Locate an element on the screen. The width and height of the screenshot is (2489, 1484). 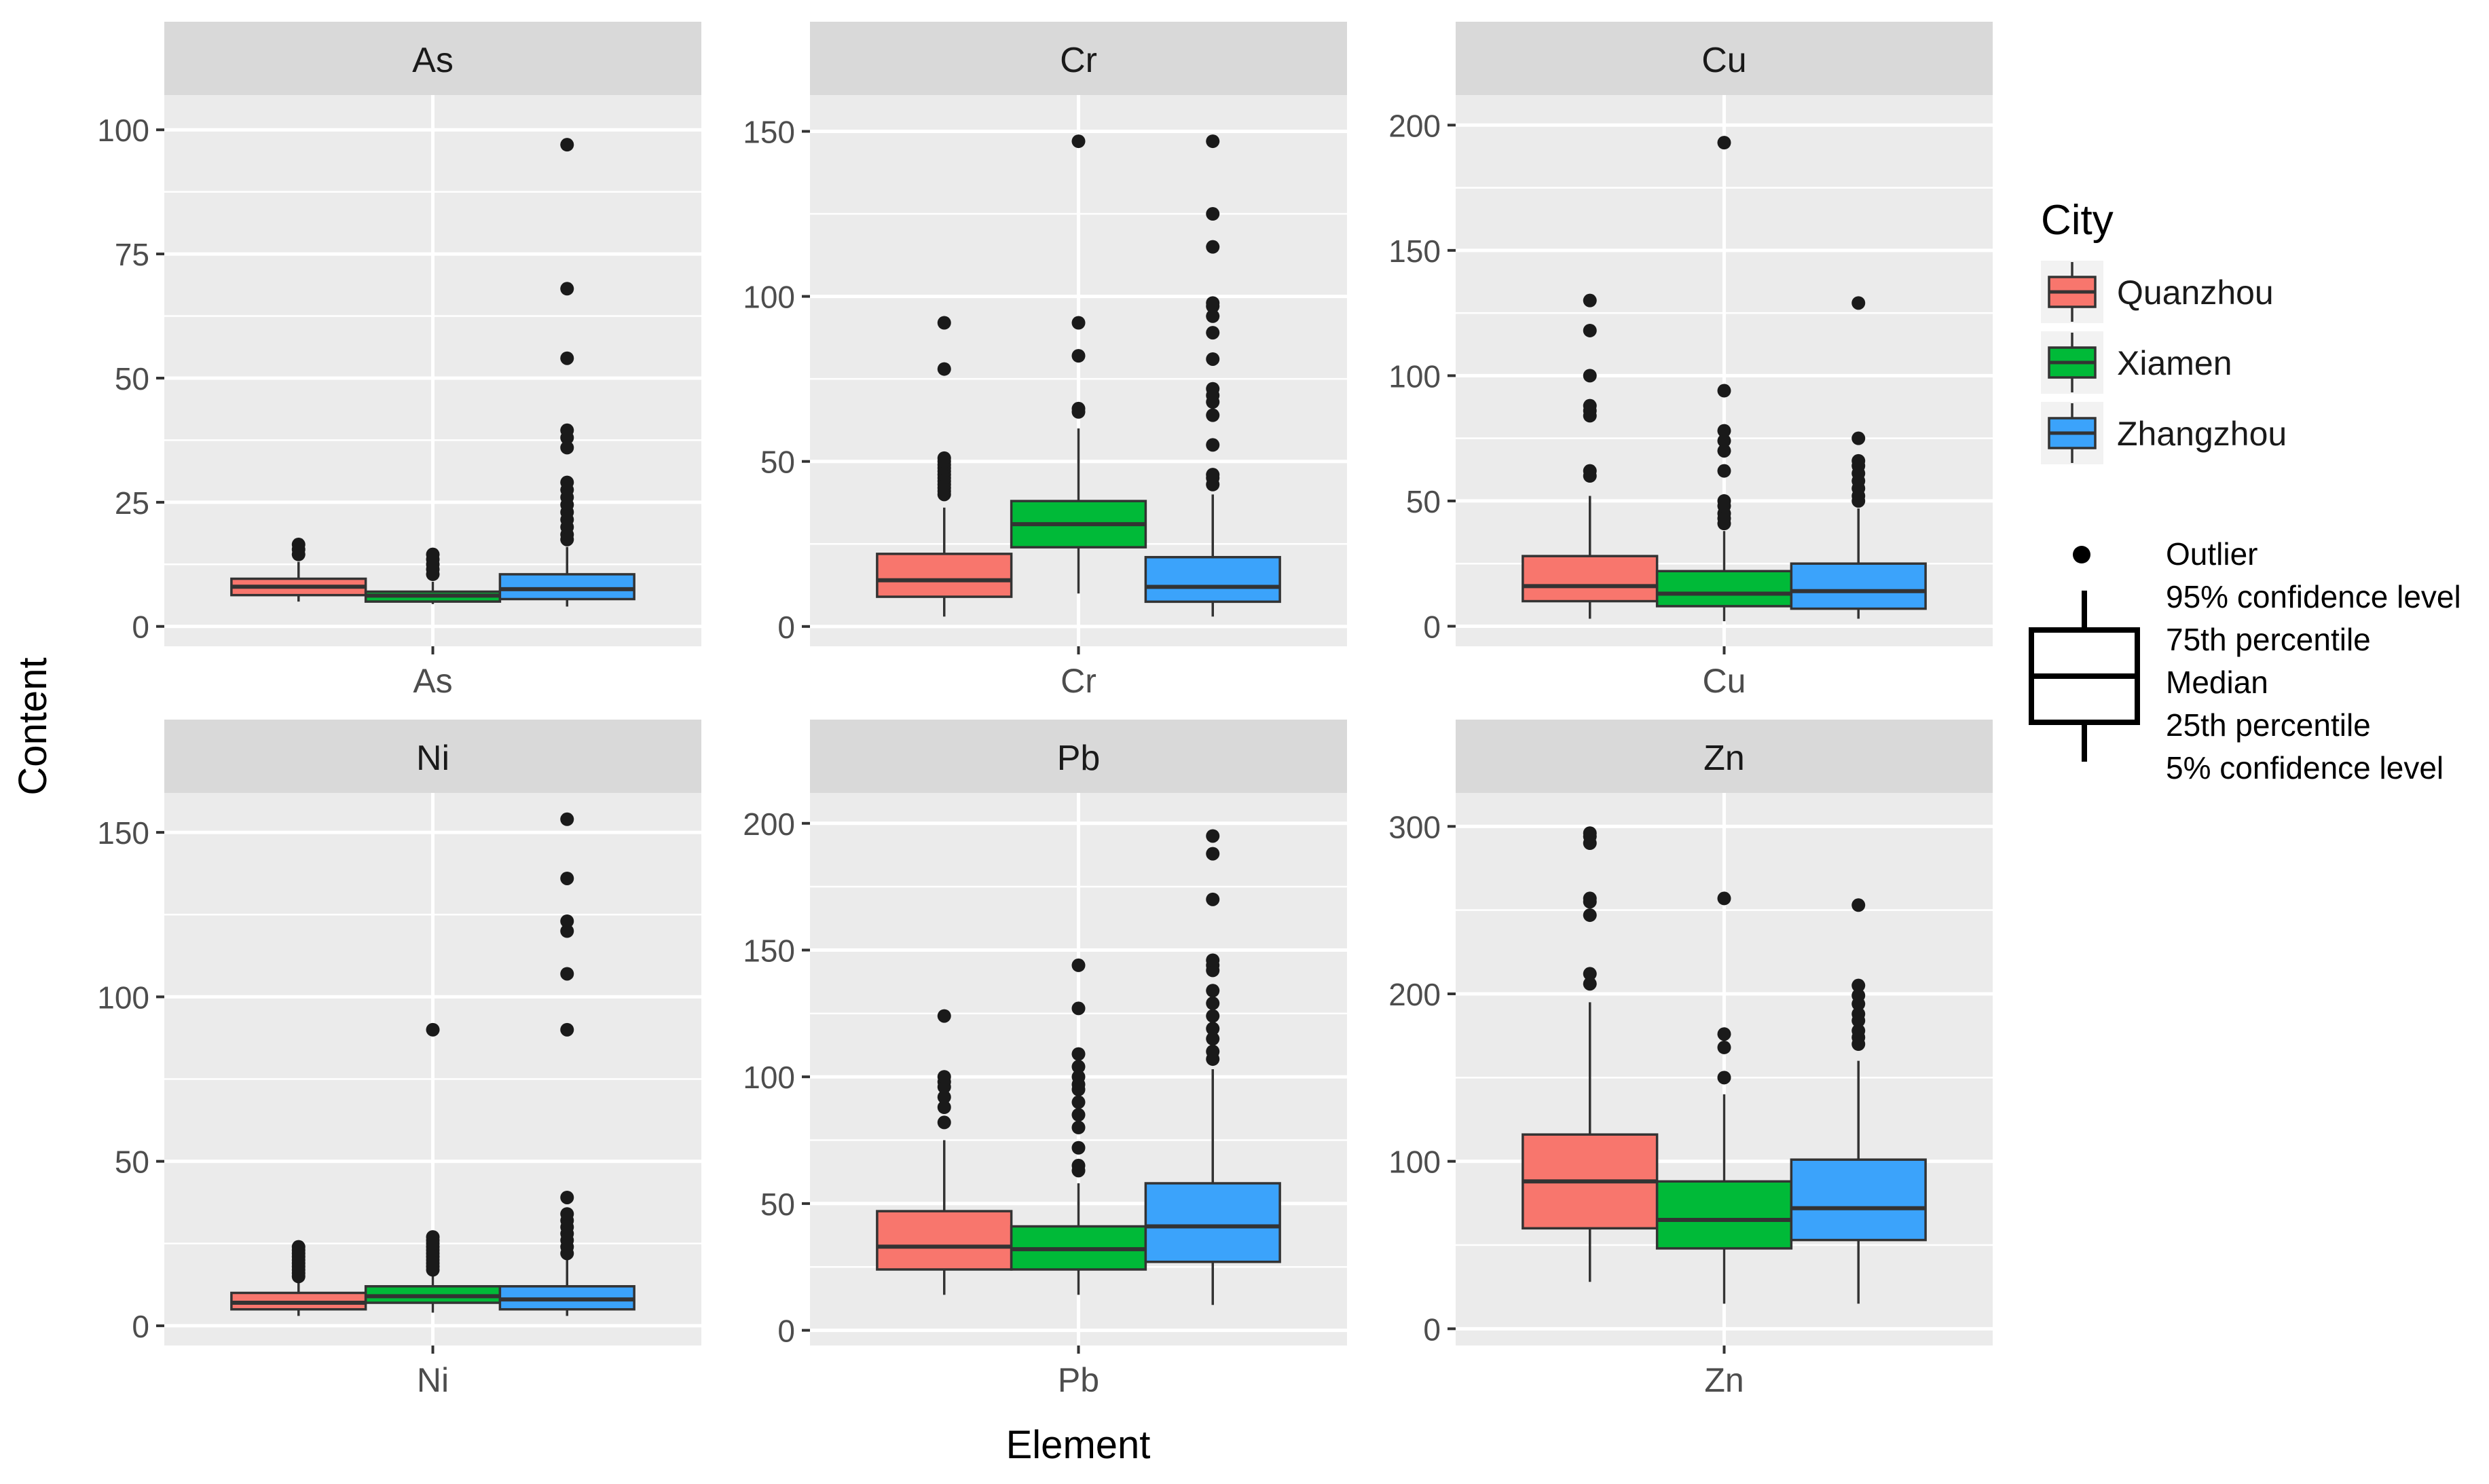
legend: City Quanzhou Xiamen Zhangzhou is located at coordinates (2164, 330).